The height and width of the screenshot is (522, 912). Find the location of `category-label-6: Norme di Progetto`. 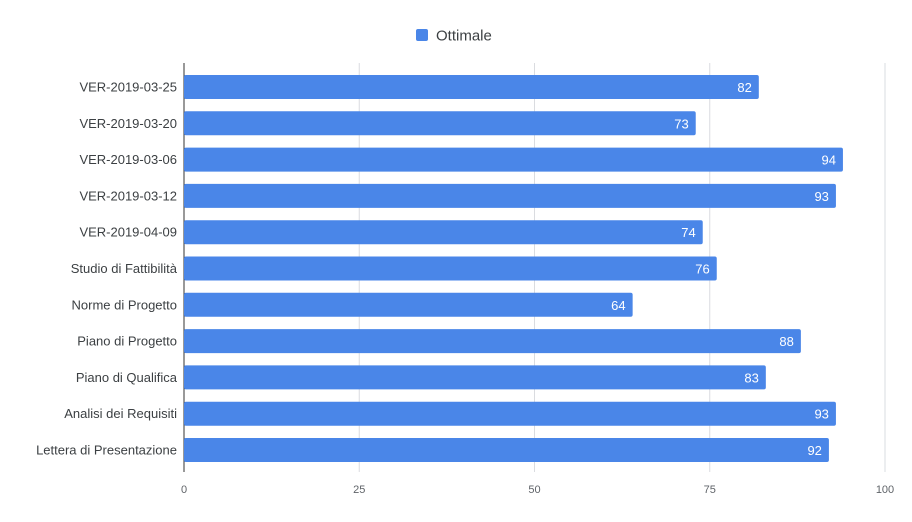

category-label-6: Norme di Progetto is located at coordinates (125, 304).